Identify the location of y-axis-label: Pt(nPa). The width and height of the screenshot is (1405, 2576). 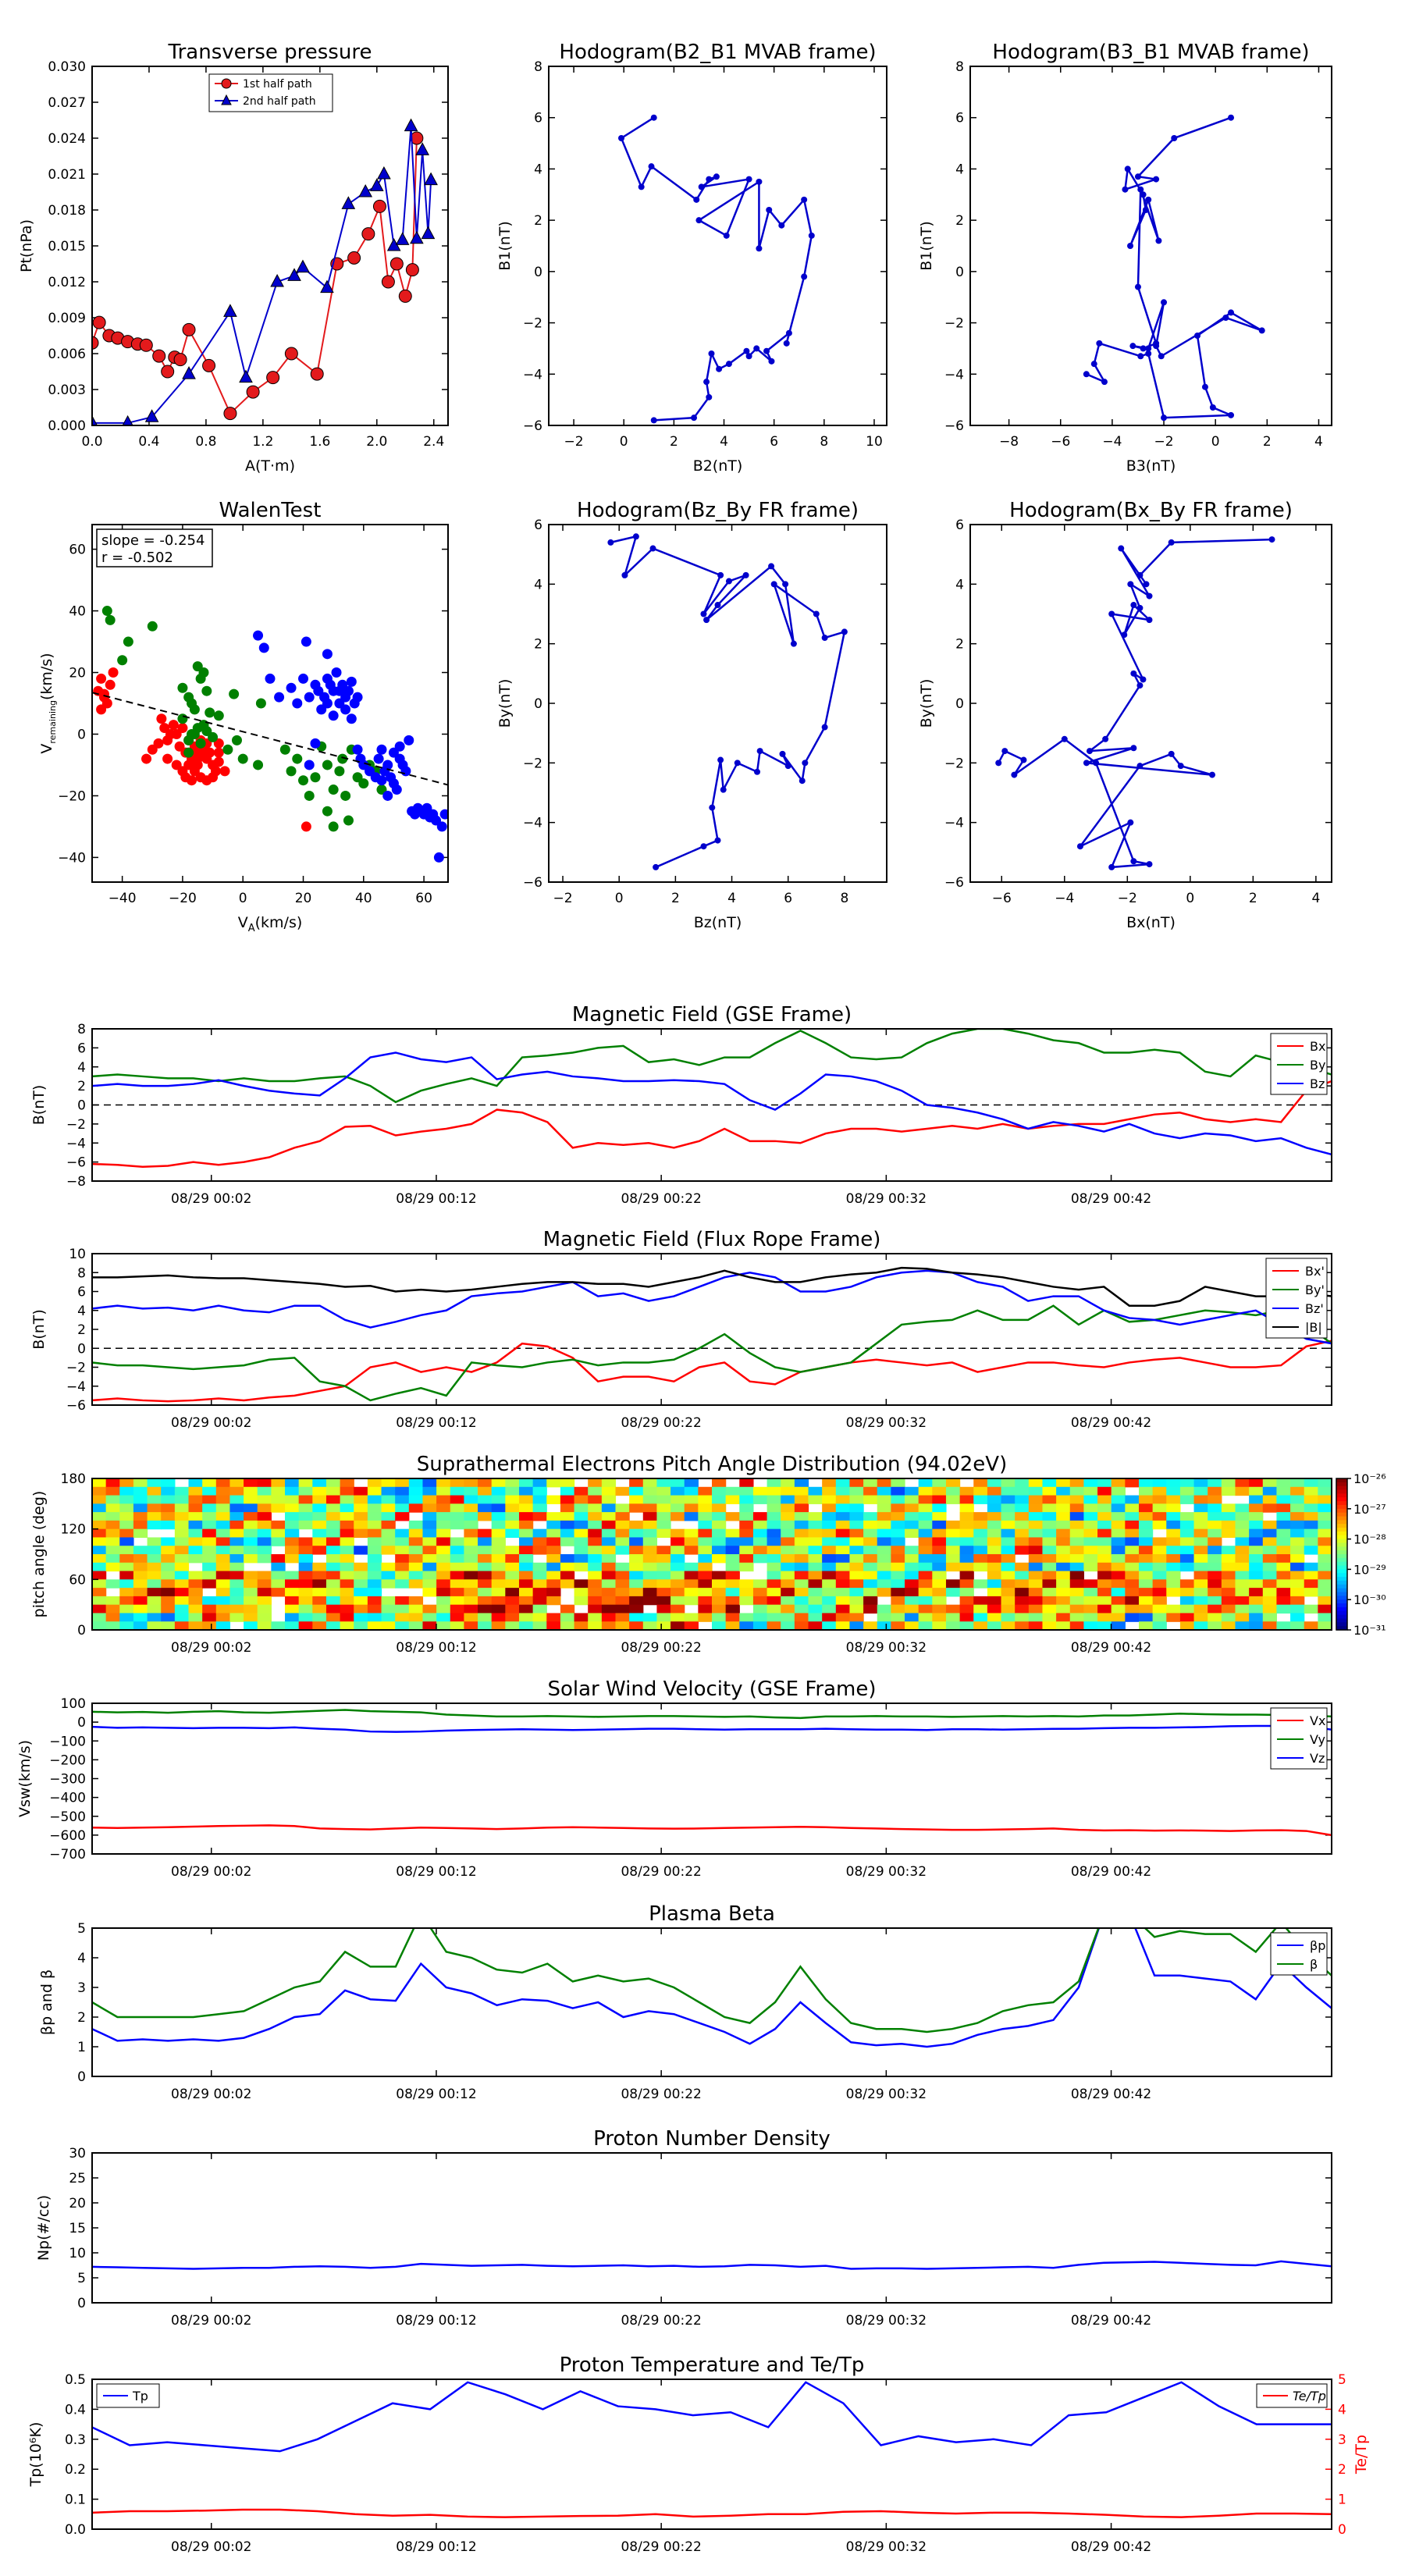
(26, 245).